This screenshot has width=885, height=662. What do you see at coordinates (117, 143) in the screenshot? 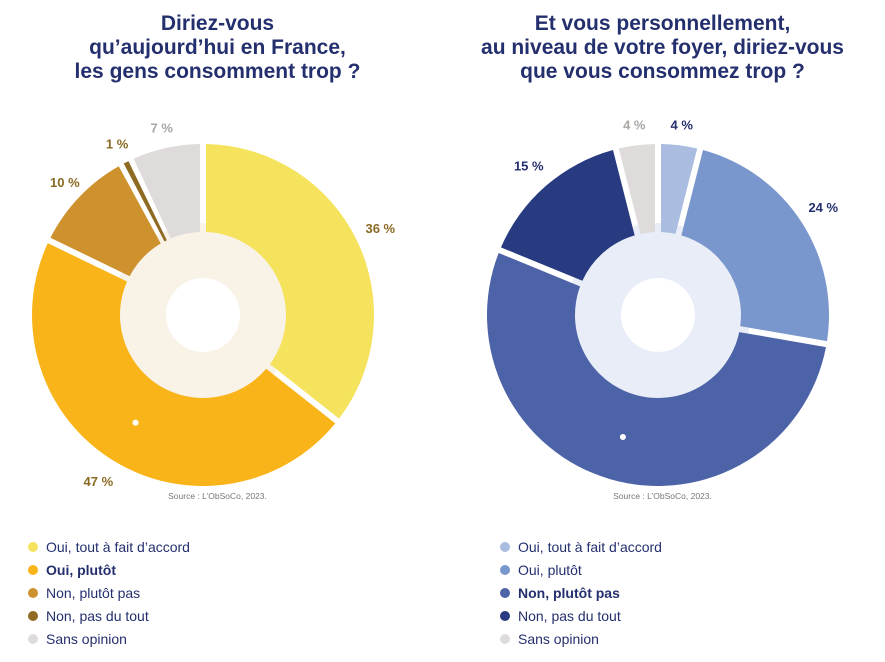
I see `data-label: 1 %` at bounding box center [117, 143].